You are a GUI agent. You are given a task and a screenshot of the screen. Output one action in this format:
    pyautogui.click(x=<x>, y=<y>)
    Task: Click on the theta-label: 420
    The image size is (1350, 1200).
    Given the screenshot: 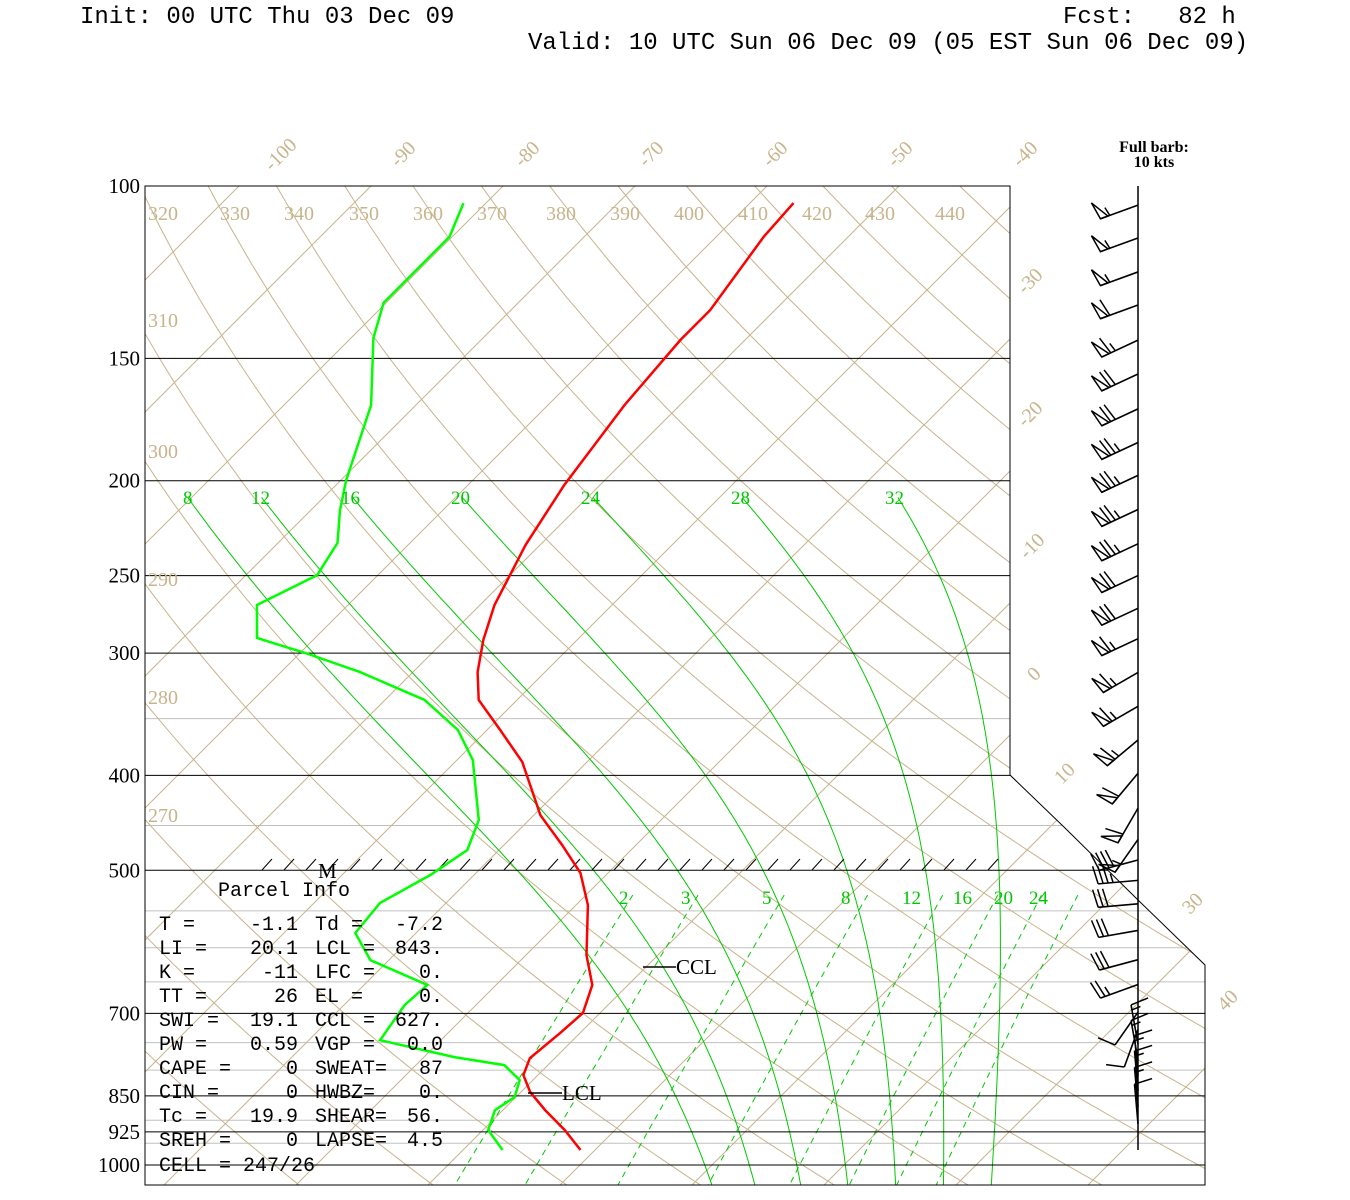 What is the action you would take?
    pyautogui.click(x=817, y=214)
    